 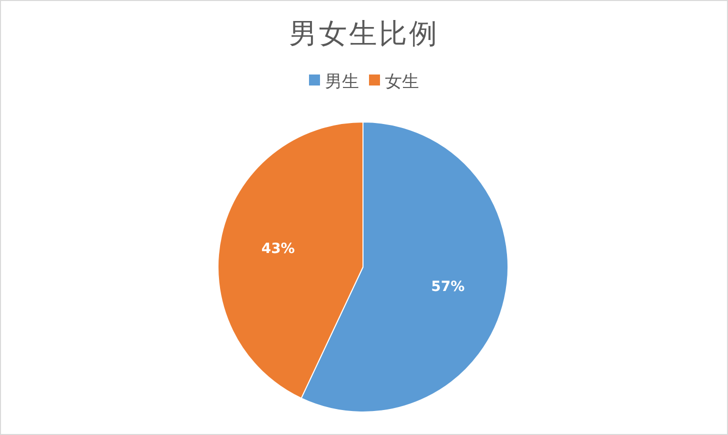 What do you see at coordinates (448, 286) in the screenshot?
I see `data-label: 57%` at bounding box center [448, 286].